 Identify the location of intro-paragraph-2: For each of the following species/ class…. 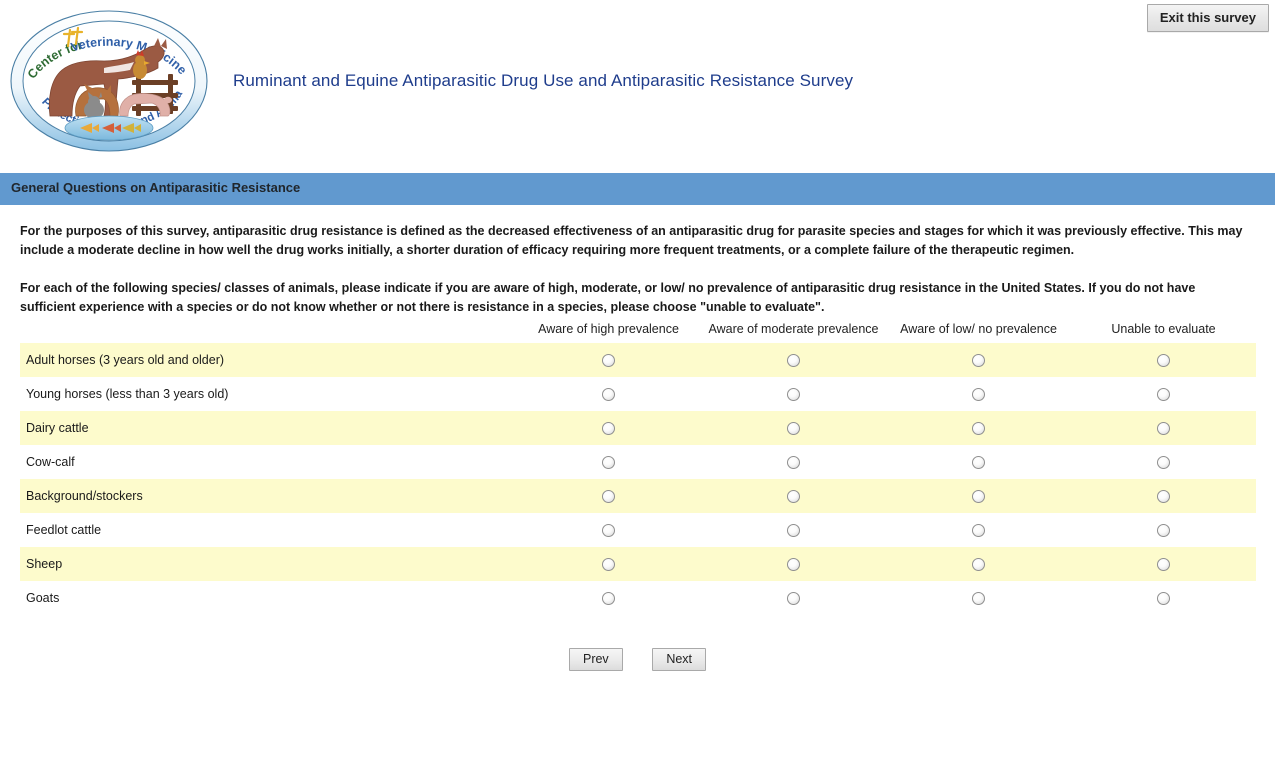
(608, 297).